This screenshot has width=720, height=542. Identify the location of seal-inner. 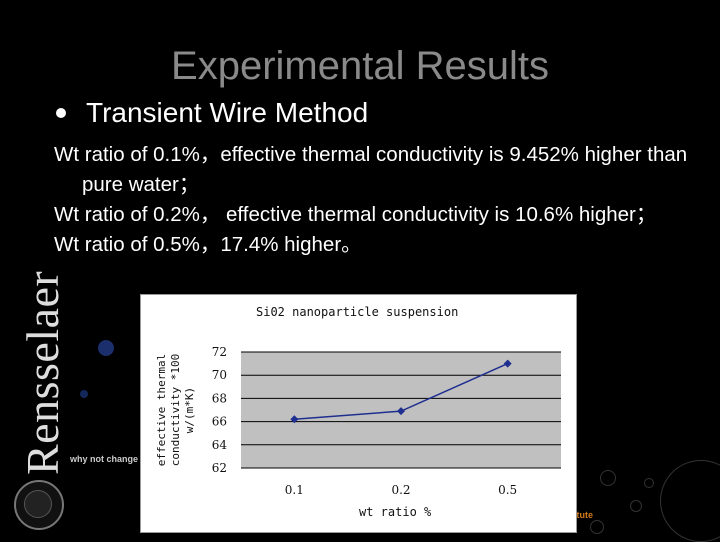
(38, 504).